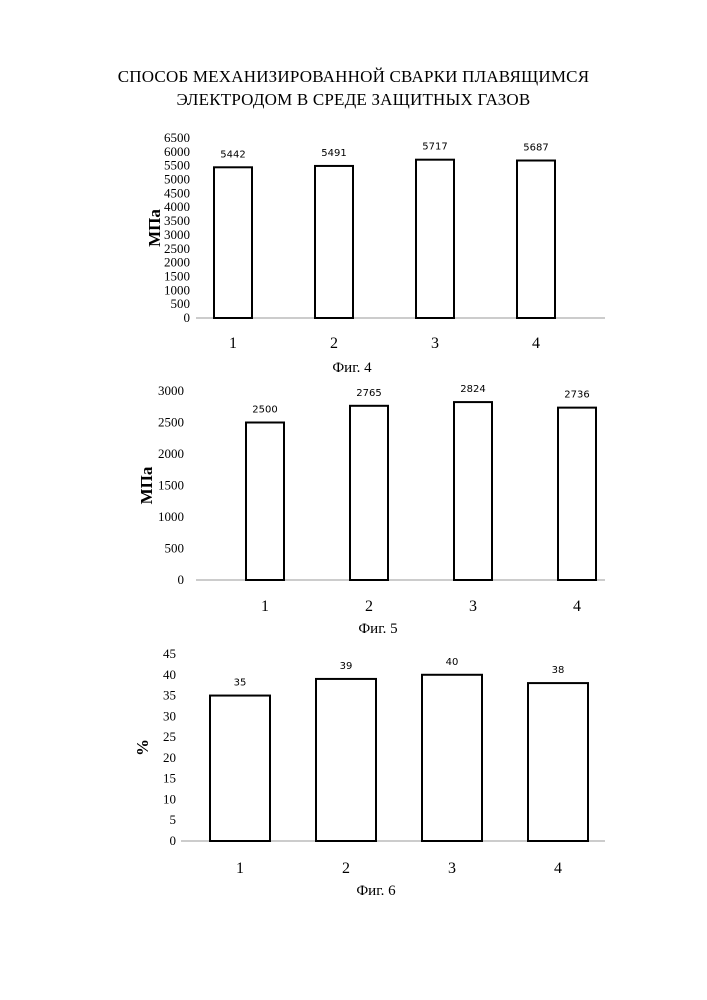 The height and width of the screenshot is (1000, 707). Describe the element at coordinates (576, 395) in the screenshot. I see `data-label: 2736` at that location.